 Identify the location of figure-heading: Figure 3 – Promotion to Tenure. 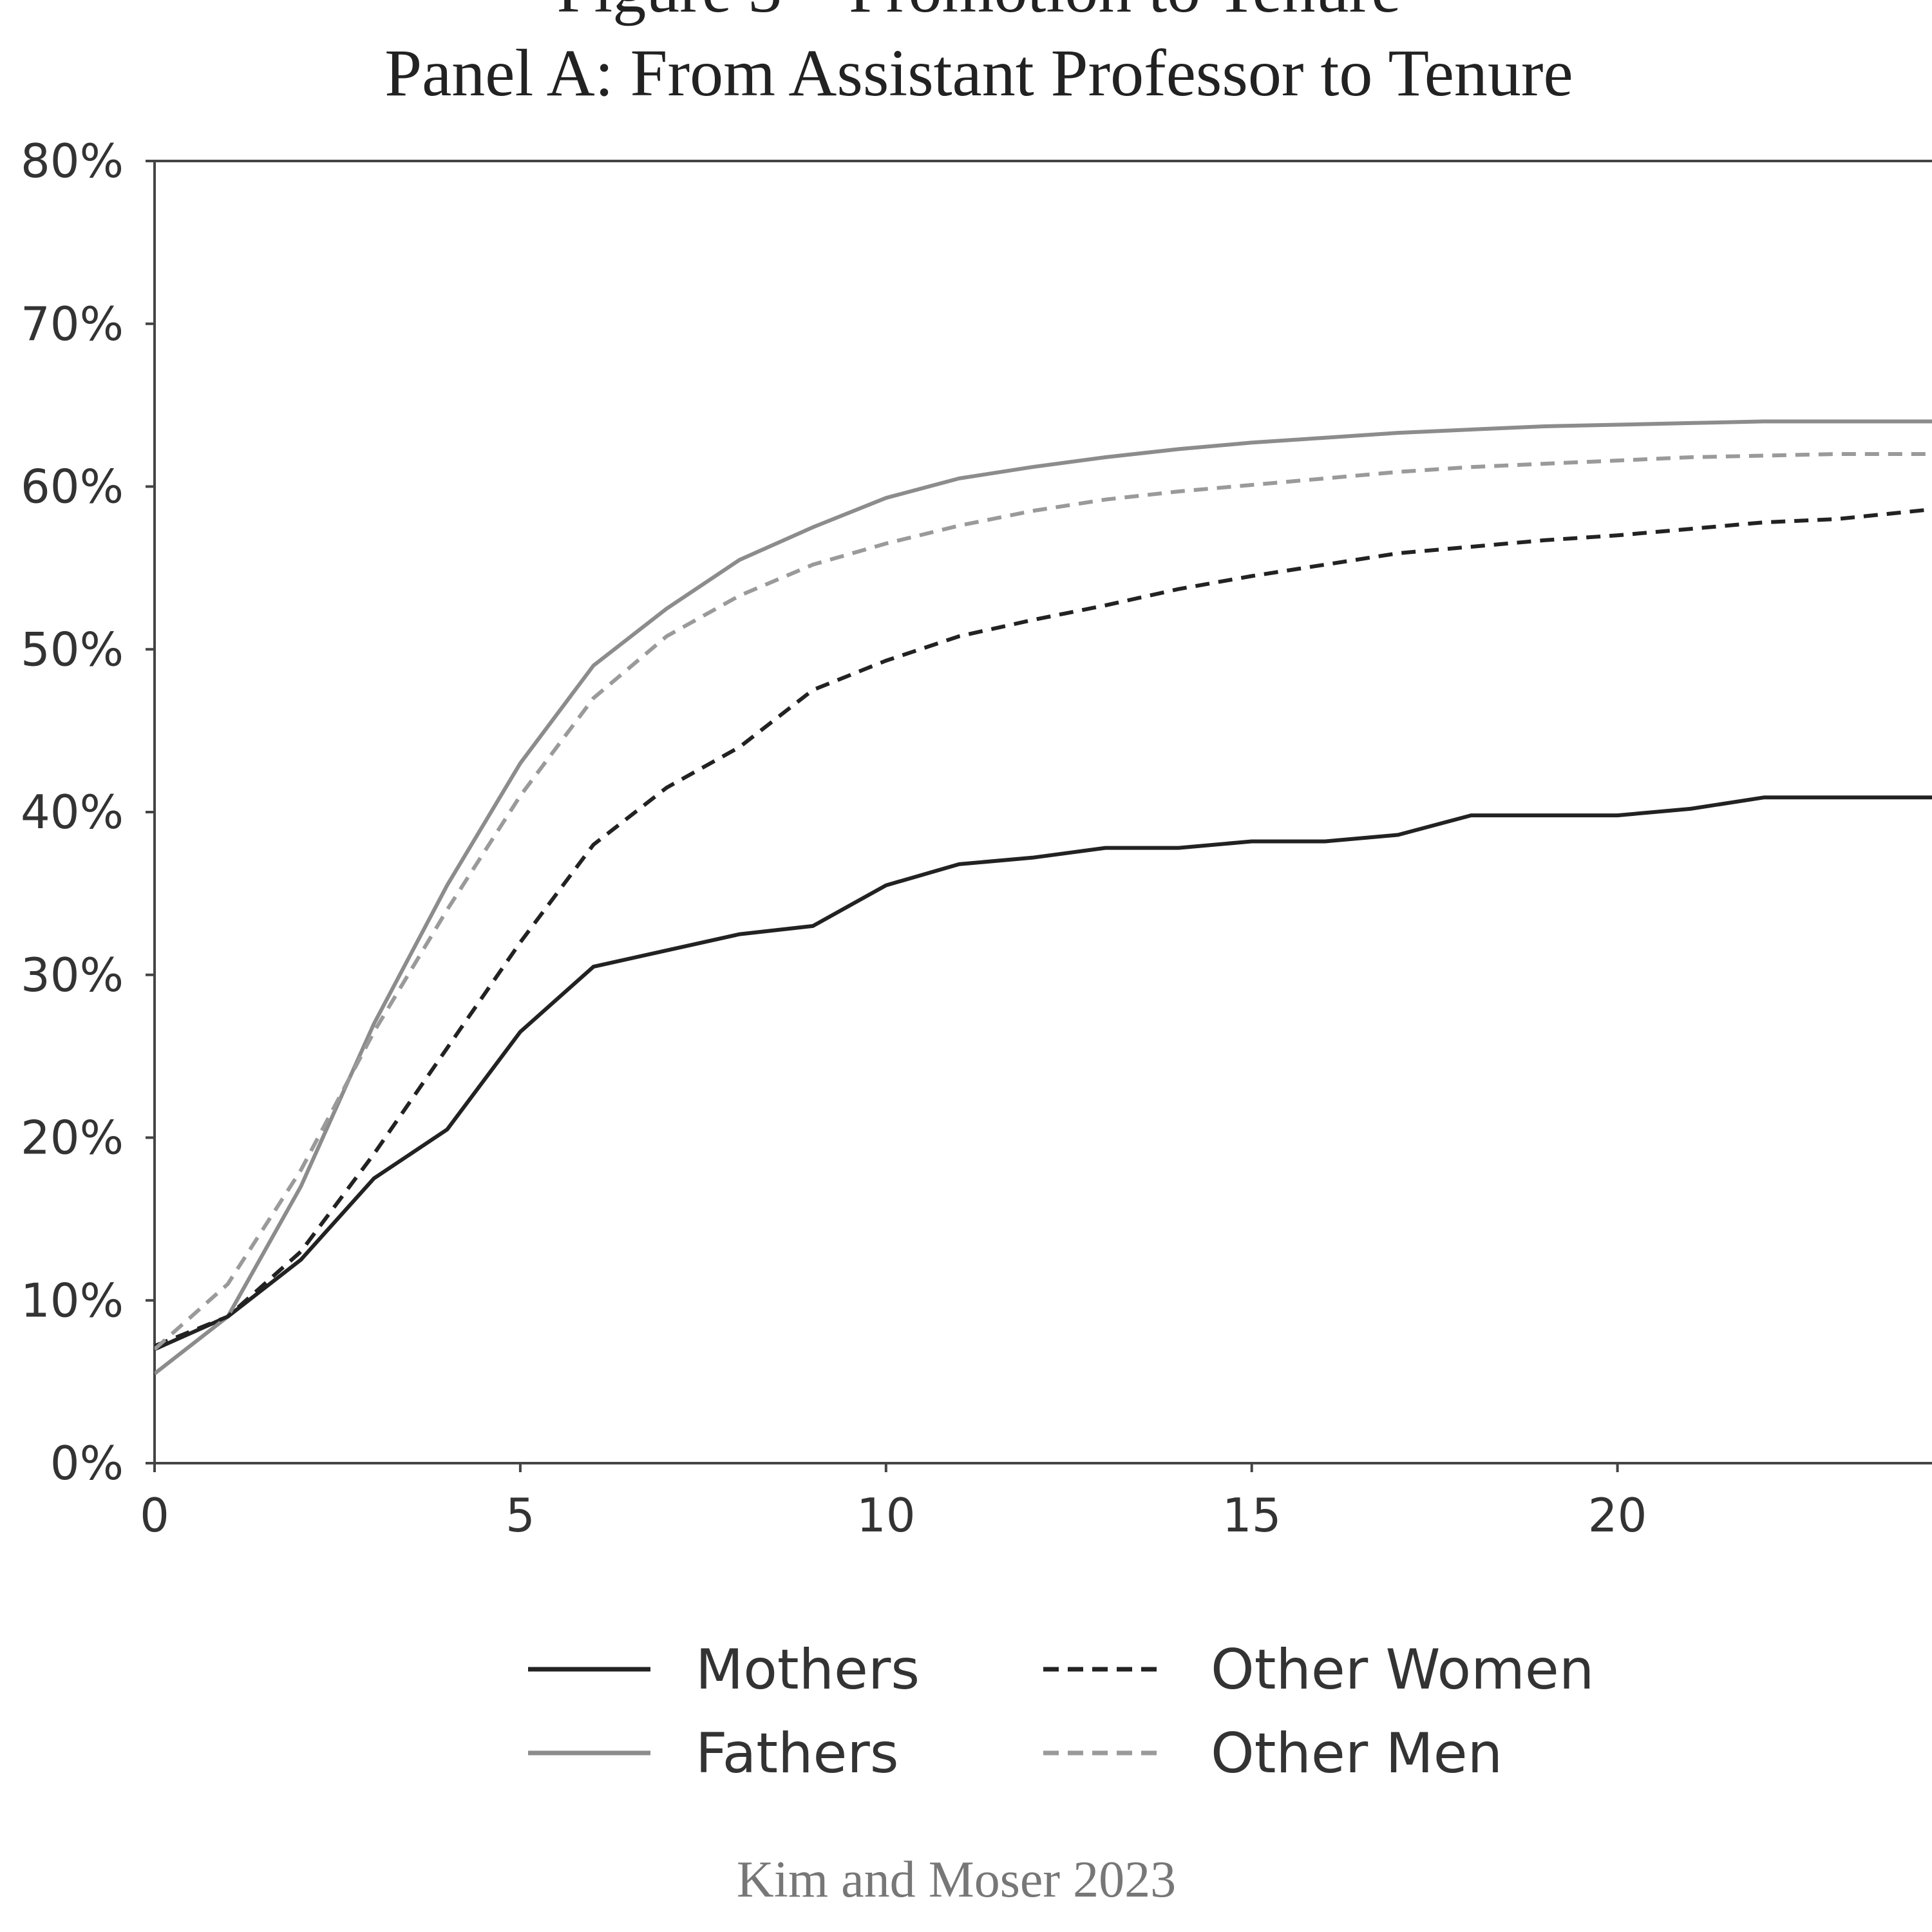
(979, 13).